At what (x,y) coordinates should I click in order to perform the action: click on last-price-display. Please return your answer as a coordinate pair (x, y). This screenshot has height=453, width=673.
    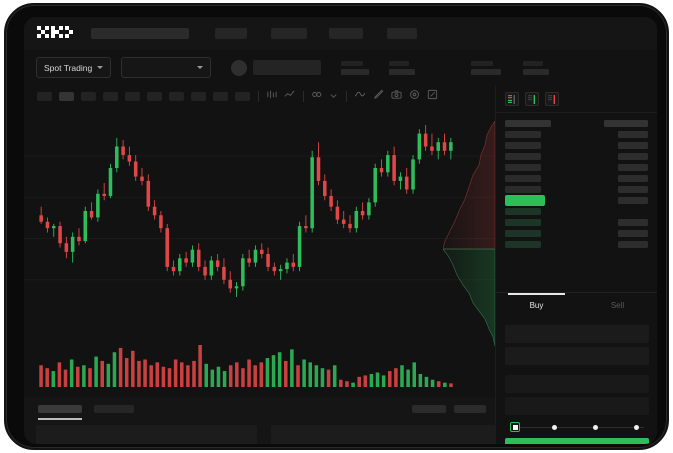
    Looking at the image, I should click on (287, 67).